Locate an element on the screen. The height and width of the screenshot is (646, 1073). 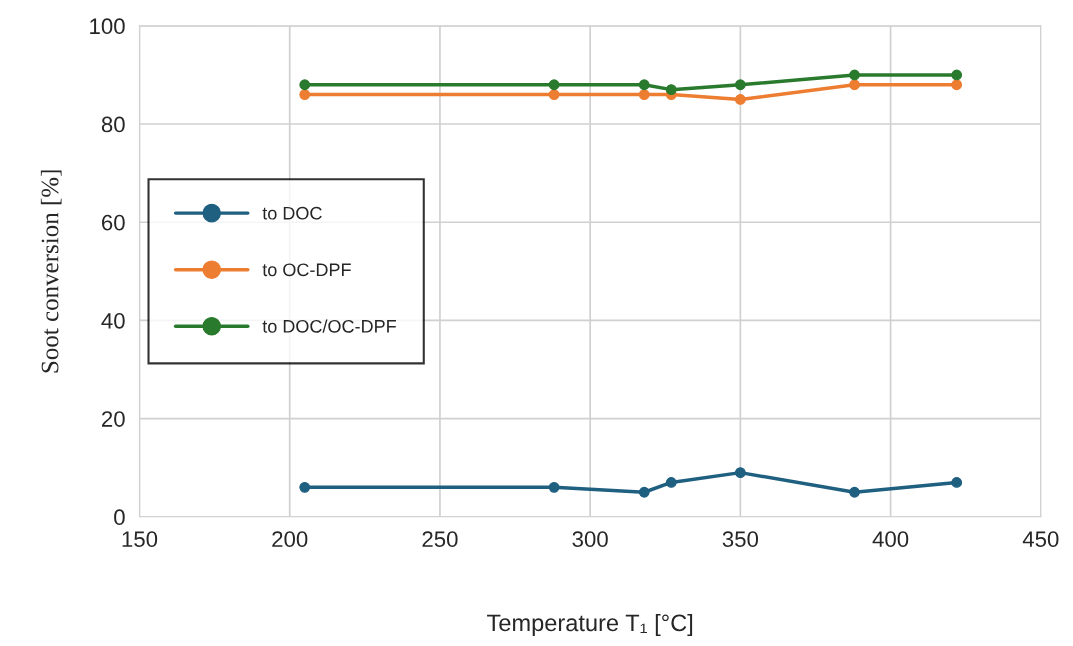
y-tick-label: 60 is located at coordinates (113, 222).